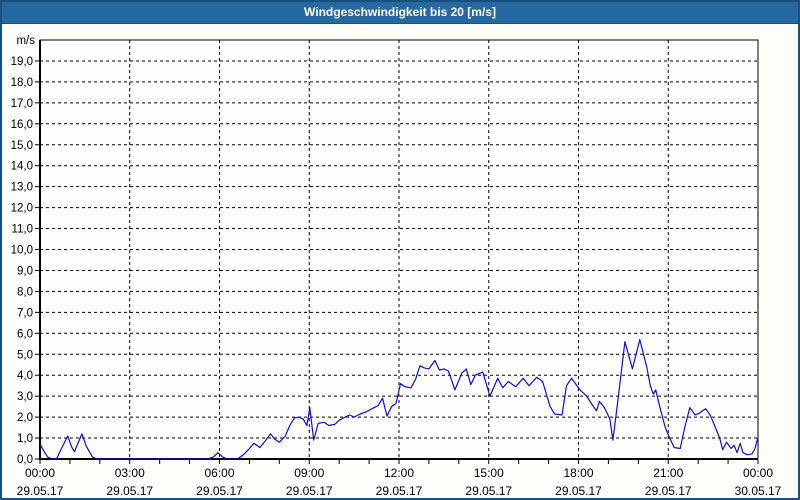  Describe the element at coordinates (25, 313) in the screenshot. I see `y-axis-tick-label: 7,0` at that location.